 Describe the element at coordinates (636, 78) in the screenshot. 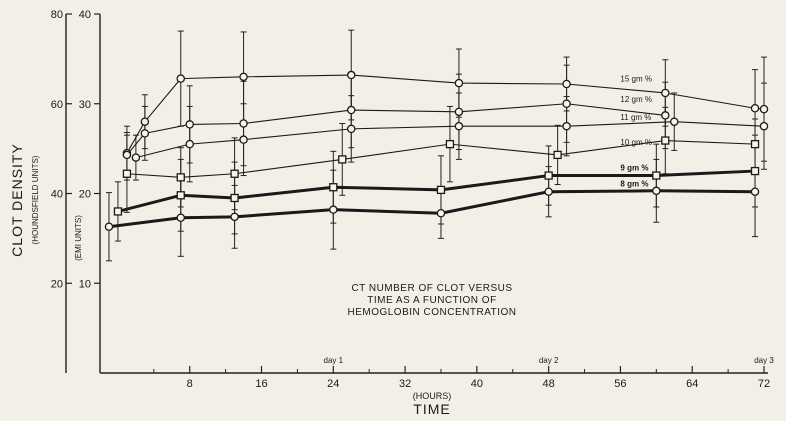

I see `series-label-15-gm: 15 gm %` at that location.